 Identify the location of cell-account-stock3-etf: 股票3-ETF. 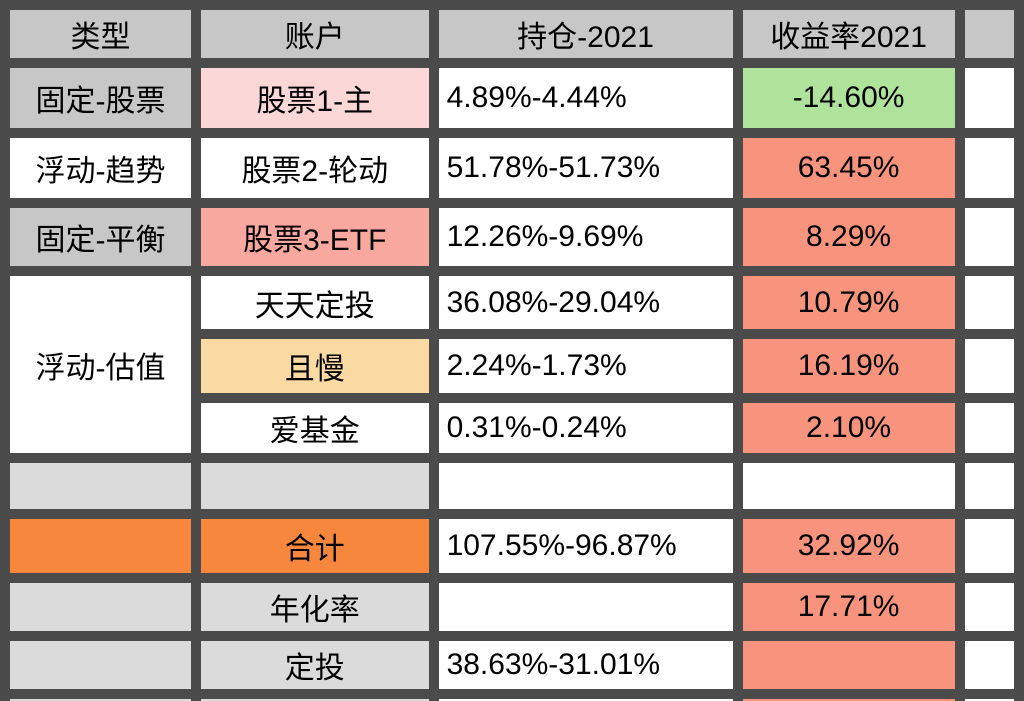
(315, 237).